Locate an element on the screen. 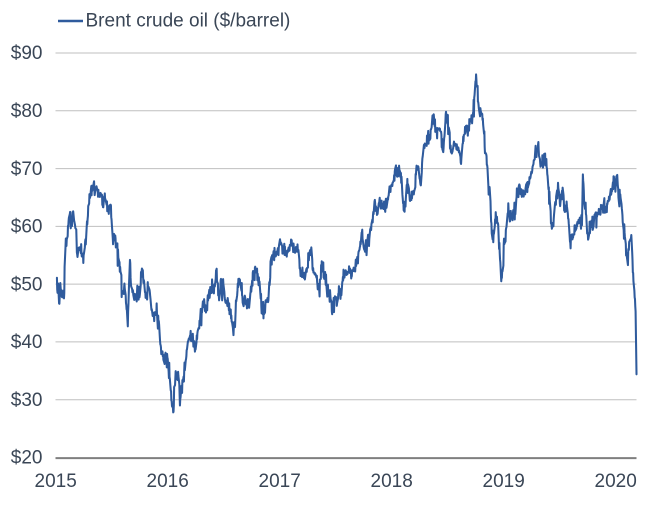 This screenshot has width=650, height=505. svg-text: 2016 is located at coordinates (168, 481).